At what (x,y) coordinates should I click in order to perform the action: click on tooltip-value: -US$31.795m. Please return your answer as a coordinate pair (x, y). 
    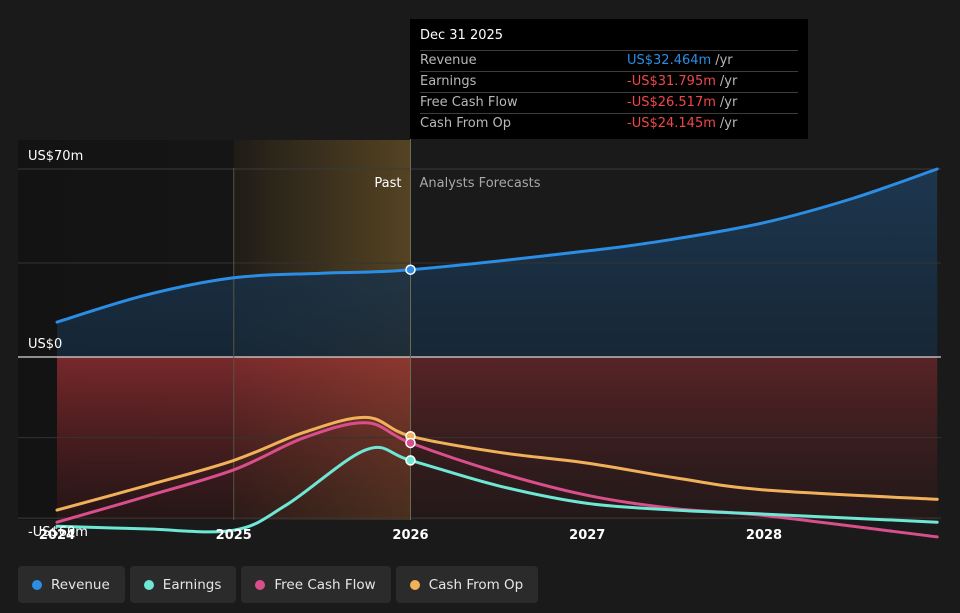
    Looking at the image, I should click on (671, 81).